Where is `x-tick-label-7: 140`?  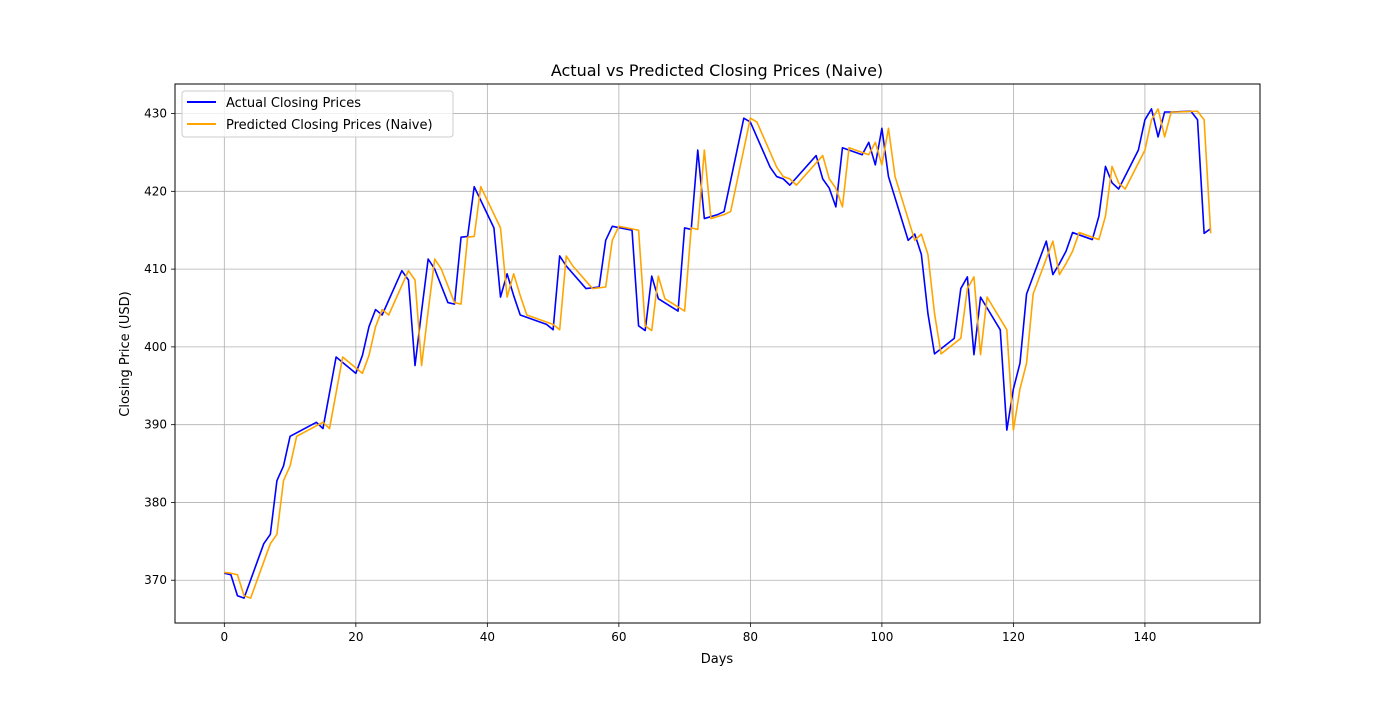
x-tick-label-7: 140 is located at coordinates (1144, 637).